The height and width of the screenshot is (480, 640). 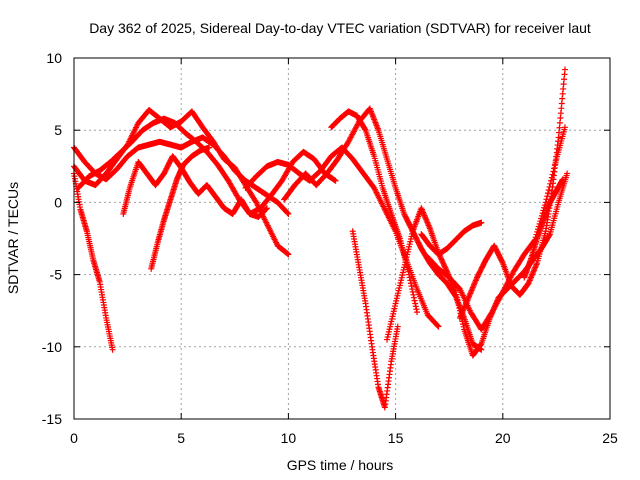 What do you see at coordinates (344, 438) in the screenshot?
I see `x-tick-labels: 0 5 10 15 20 25` at bounding box center [344, 438].